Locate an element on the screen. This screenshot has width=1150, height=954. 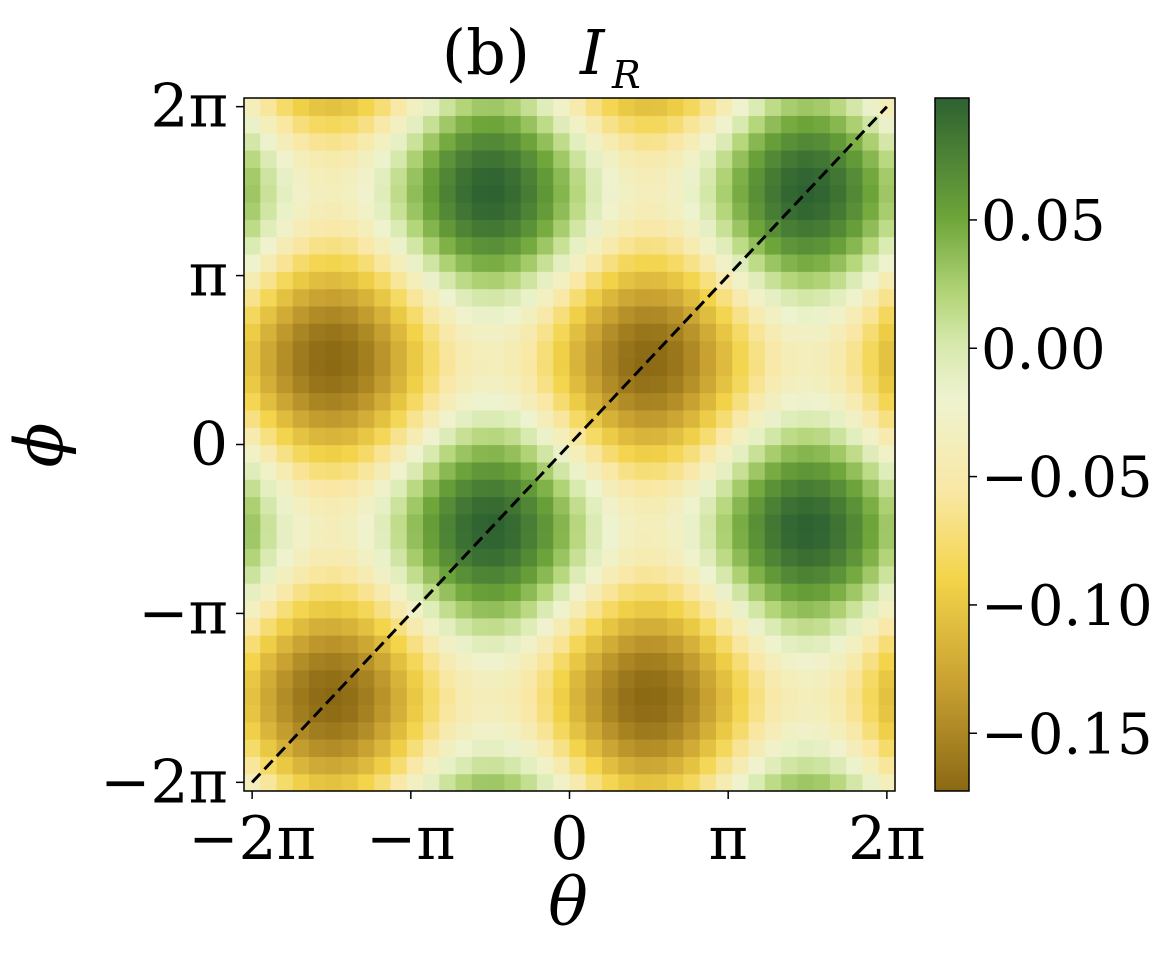
x-tick-label: 2π is located at coordinates (887, 839).